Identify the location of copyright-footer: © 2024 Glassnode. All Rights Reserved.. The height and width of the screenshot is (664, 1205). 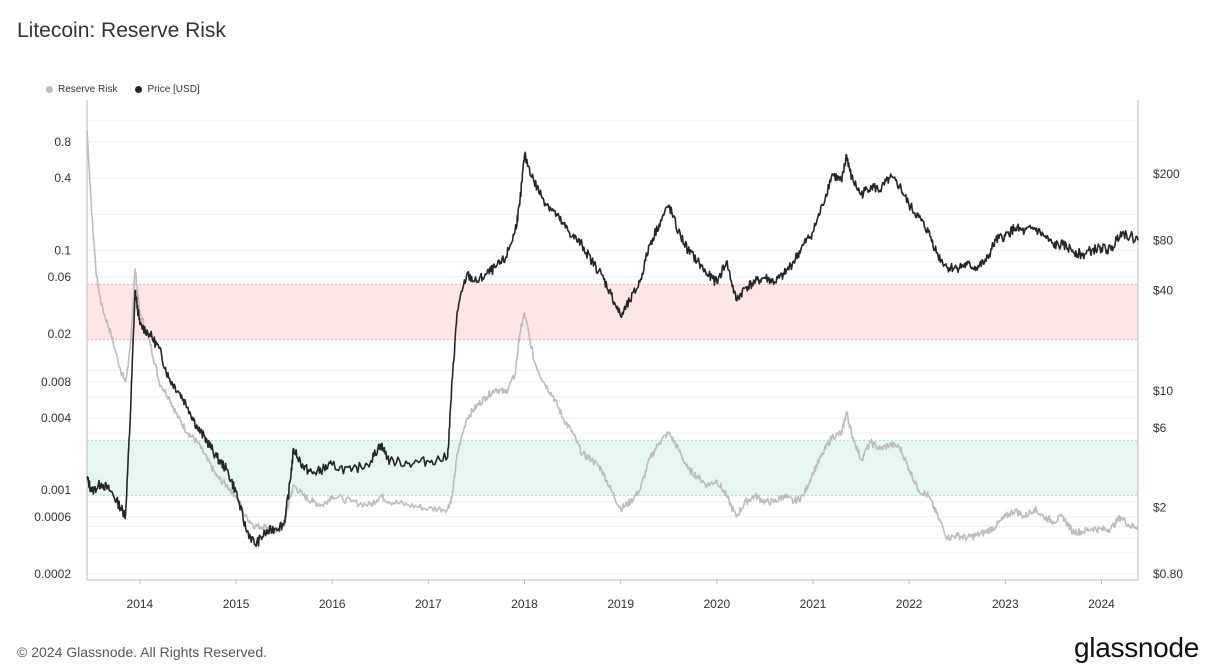
(142, 652).